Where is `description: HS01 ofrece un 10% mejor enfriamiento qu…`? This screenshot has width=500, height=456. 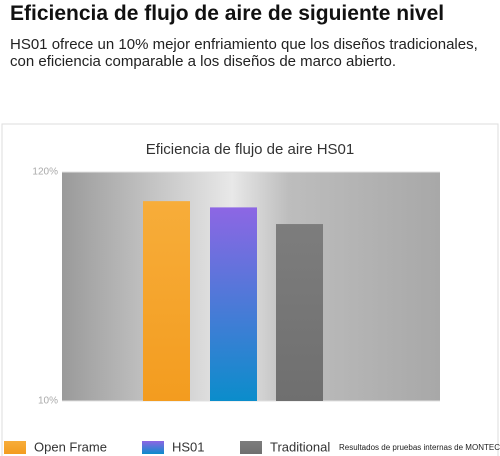
description: HS01 ofrece un 10% mejor enfriamiento qu… is located at coordinates (244, 53).